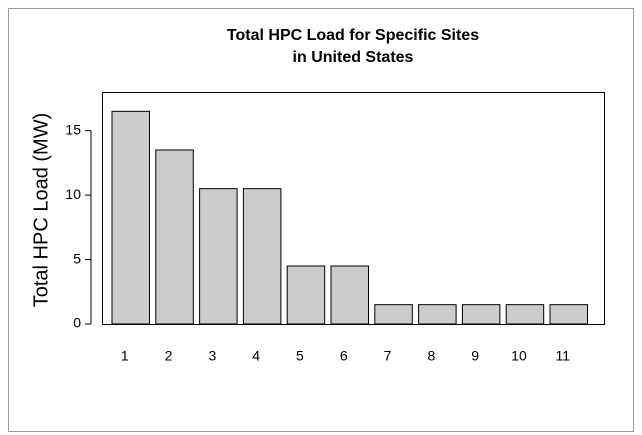 The width and height of the screenshot is (642, 435). Describe the element at coordinates (125, 356) in the screenshot. I see `x-tick-label: 1` at that location.